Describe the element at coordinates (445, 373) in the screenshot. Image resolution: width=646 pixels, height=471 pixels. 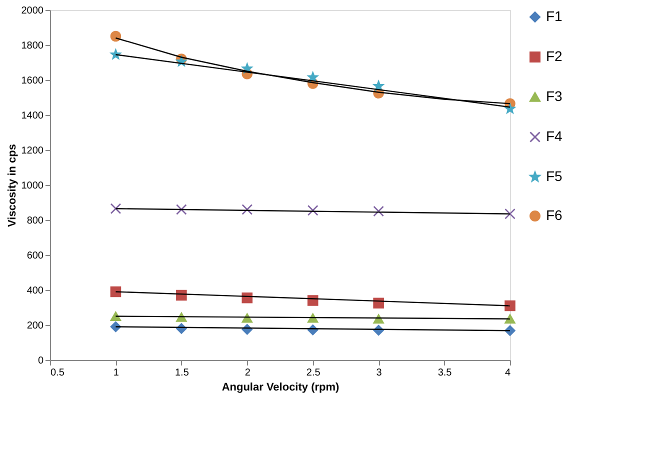
I see `x-tick-label: 3.5` at that location.